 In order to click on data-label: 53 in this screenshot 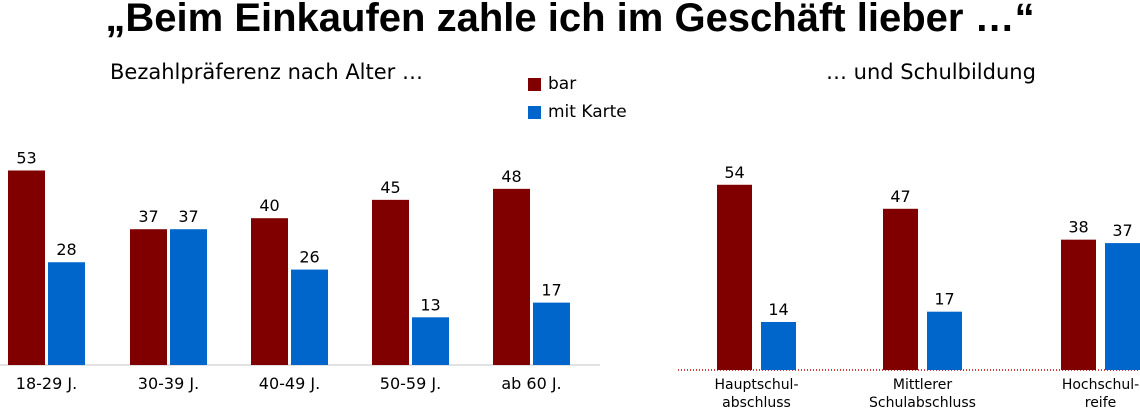, I will do `click(26, 157)`.